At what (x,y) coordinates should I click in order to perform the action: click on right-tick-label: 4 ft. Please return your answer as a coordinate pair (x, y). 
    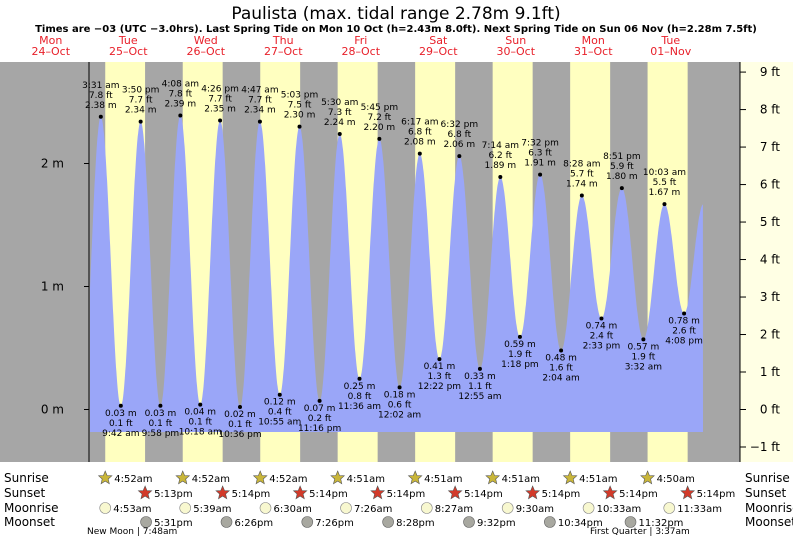
    Looking at the image, I should click on (770, 260).